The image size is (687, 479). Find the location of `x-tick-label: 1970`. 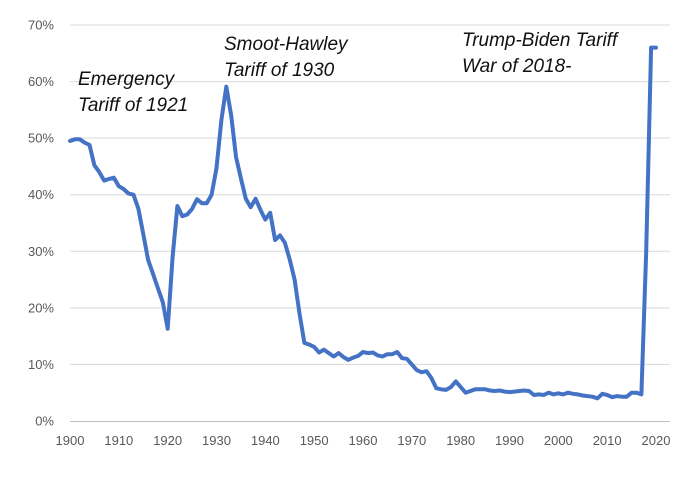

x-tick-label: 1970 is located at coordinates (411, 440).